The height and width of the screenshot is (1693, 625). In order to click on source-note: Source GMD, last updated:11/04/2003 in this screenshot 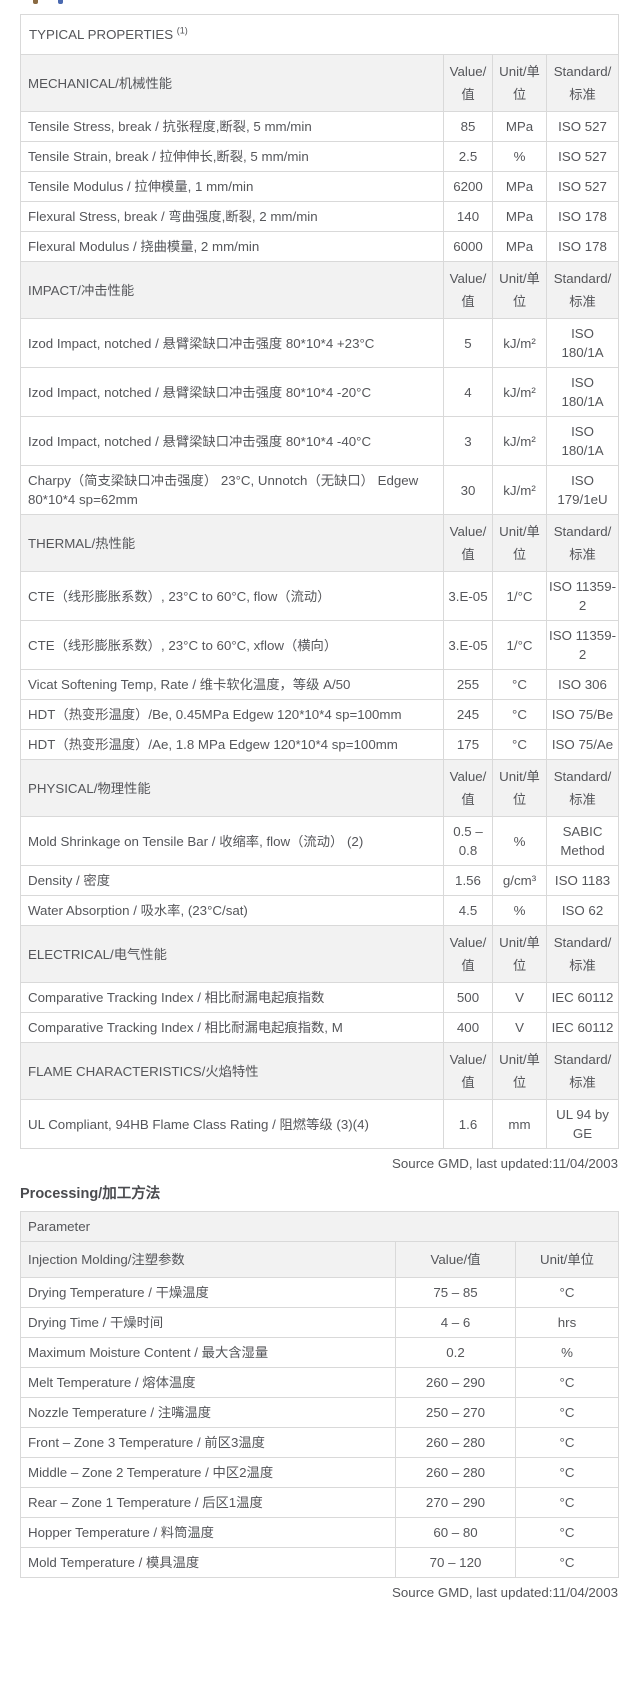, I will do `click(505, 1163)`.